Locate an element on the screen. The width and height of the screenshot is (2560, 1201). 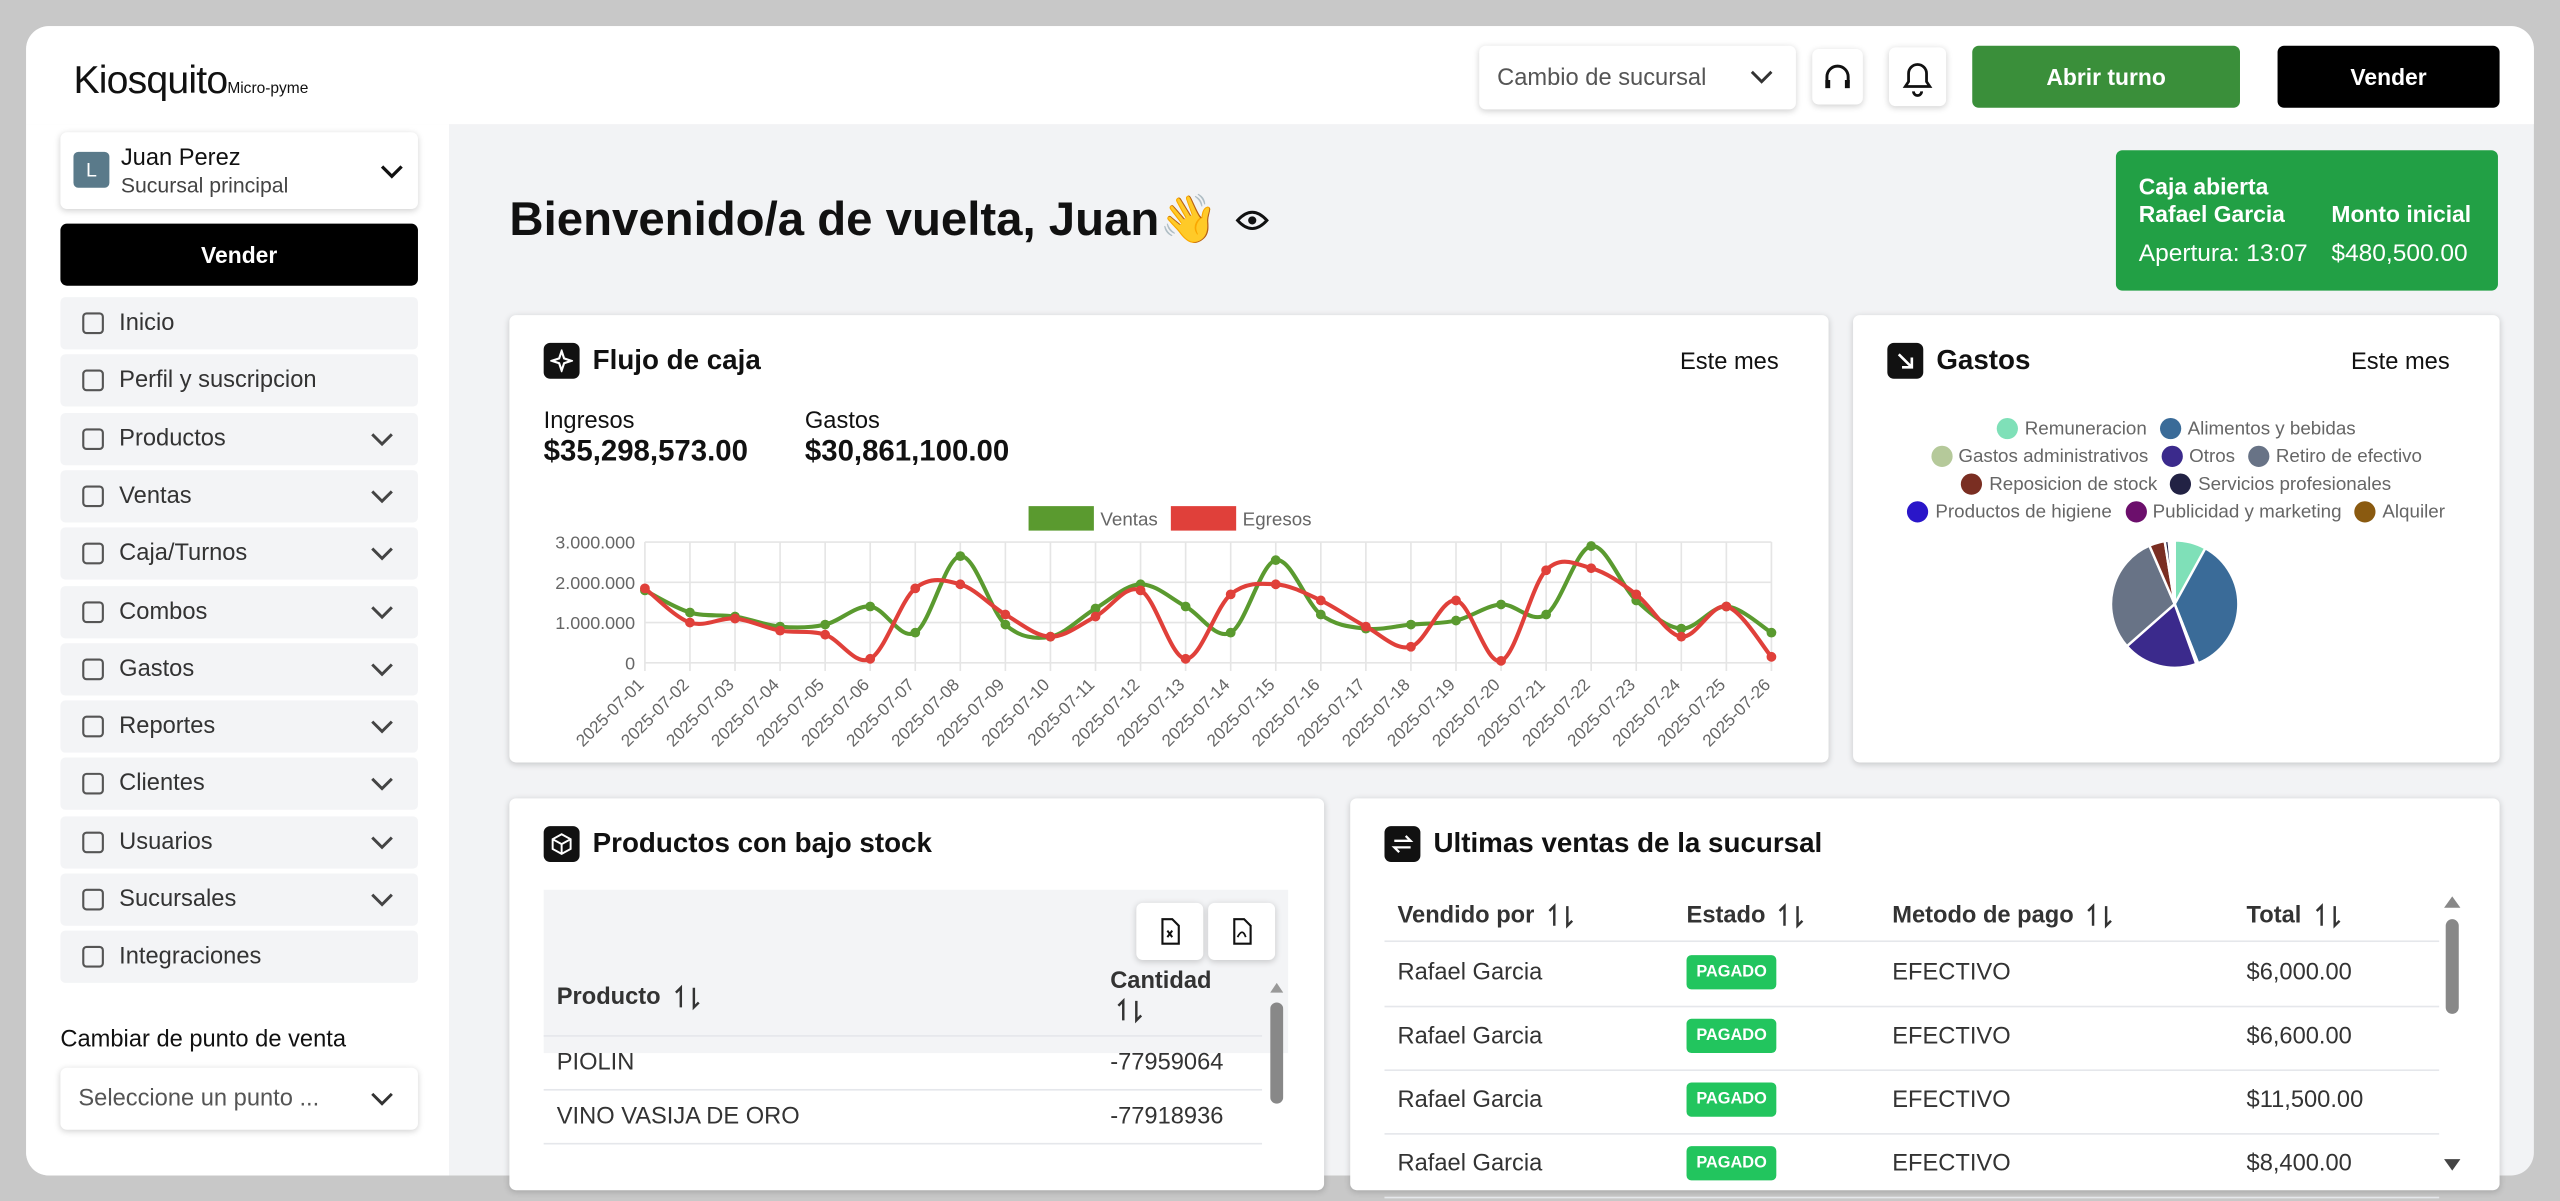
menu-item: Caja/Turnos is located at coordinates (239, 553).